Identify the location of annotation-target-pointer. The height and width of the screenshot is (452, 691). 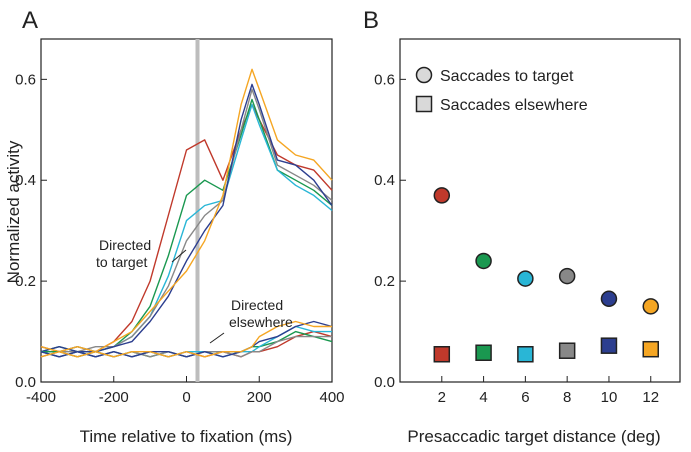
(179, 256).